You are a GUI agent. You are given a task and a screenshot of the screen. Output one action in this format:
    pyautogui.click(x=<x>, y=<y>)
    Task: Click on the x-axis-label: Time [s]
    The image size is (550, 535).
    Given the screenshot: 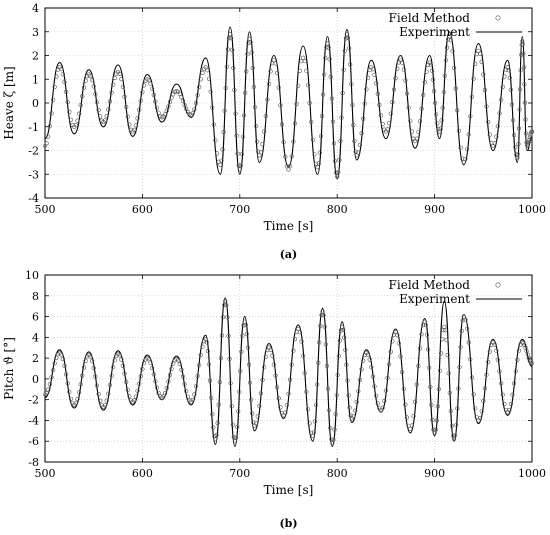 What is the action you would take?
    pyautogui.click(x=289, y=226)
    